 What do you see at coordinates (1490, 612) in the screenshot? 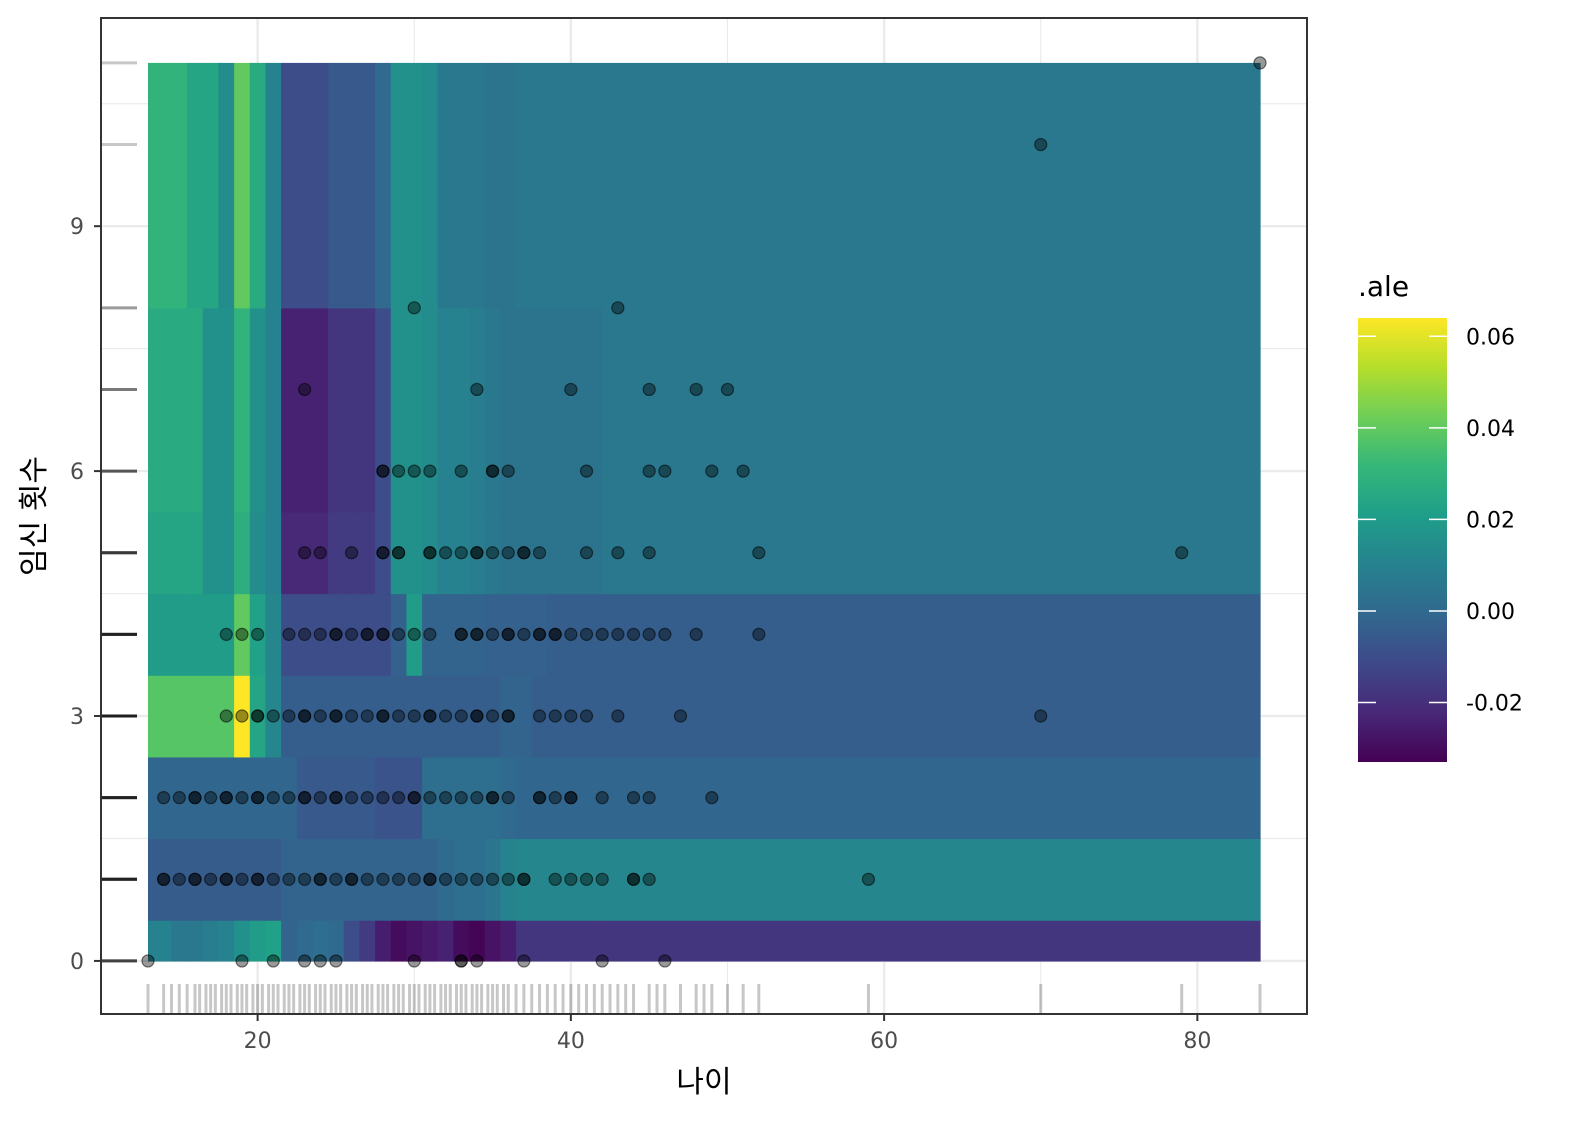
I see `legend-tick-label: 0.00` at bounding box center [1490, 612].